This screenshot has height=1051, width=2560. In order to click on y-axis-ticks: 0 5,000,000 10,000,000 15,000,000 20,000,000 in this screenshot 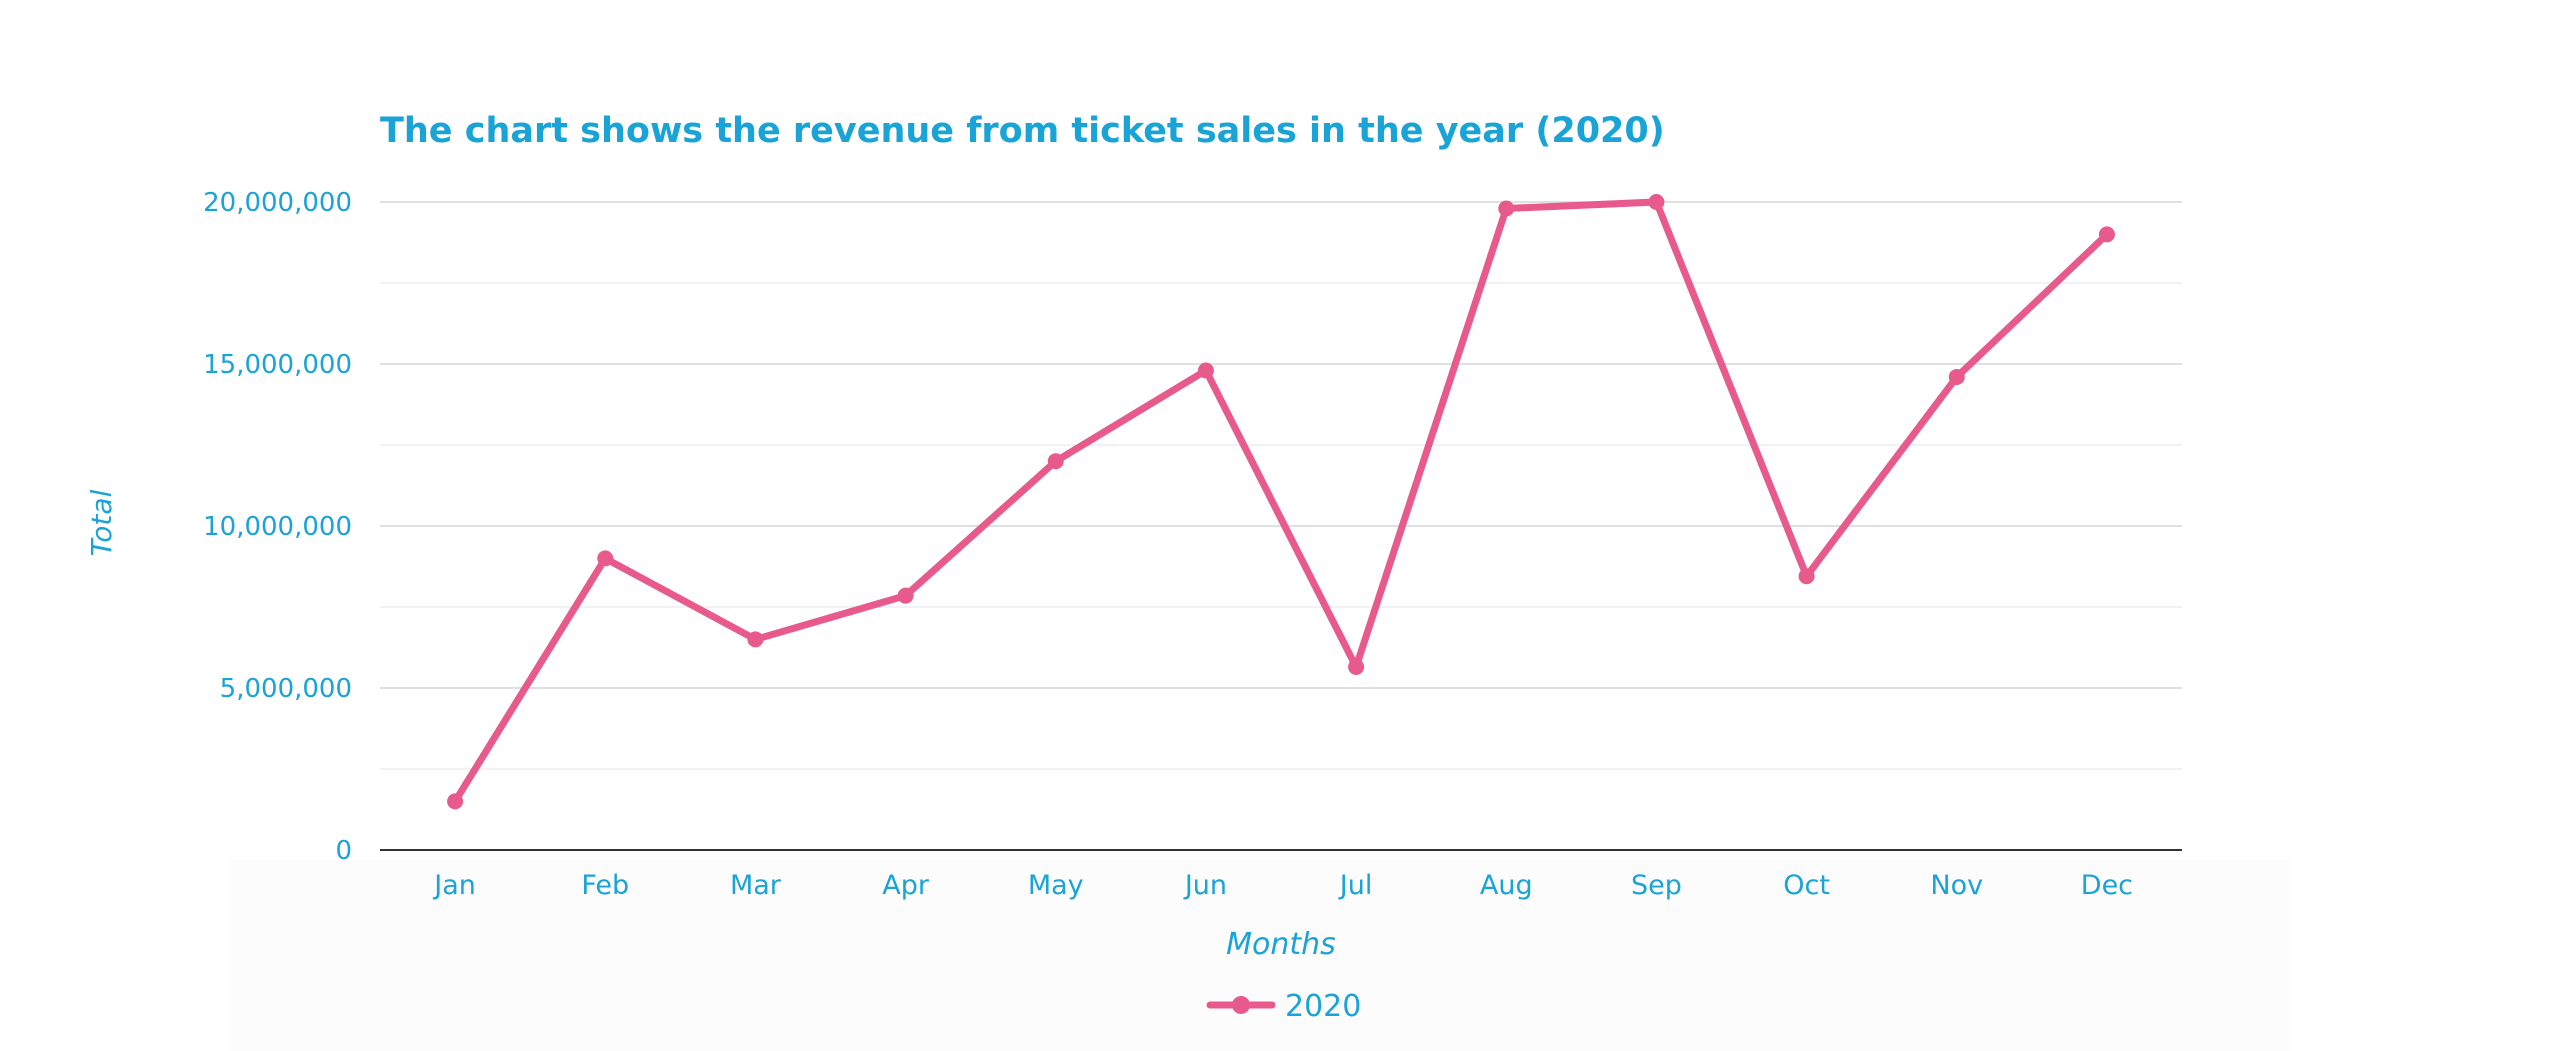, I will do `click(277, 527)`.